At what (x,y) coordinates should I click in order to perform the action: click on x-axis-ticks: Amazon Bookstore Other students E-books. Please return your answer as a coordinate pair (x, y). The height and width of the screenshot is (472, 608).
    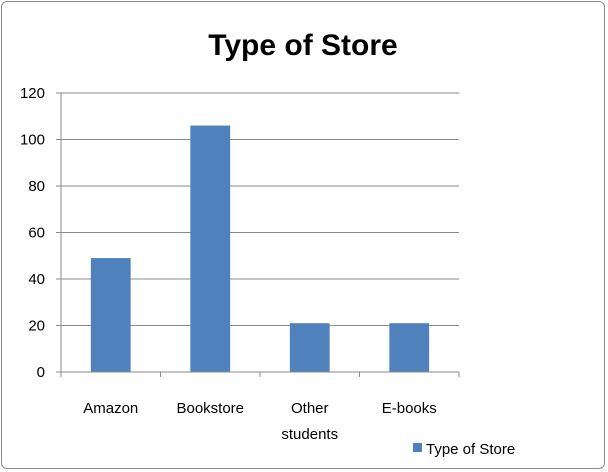
    Looking at the image, I should click on (260, 421).